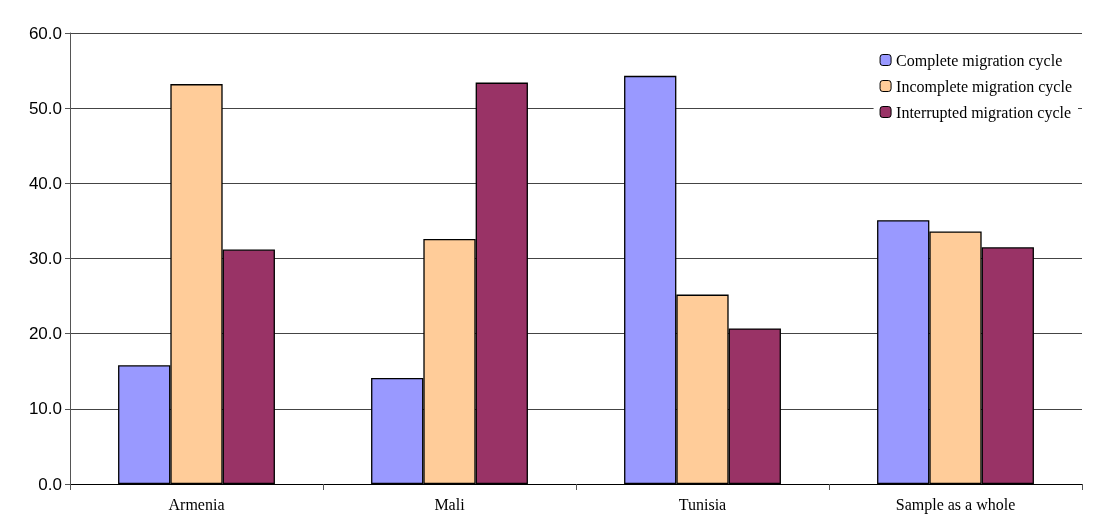 The height and width of the screenshot is (530, 1116). I want to click on legend-label: Complete migration cycle, so click(979, 60).